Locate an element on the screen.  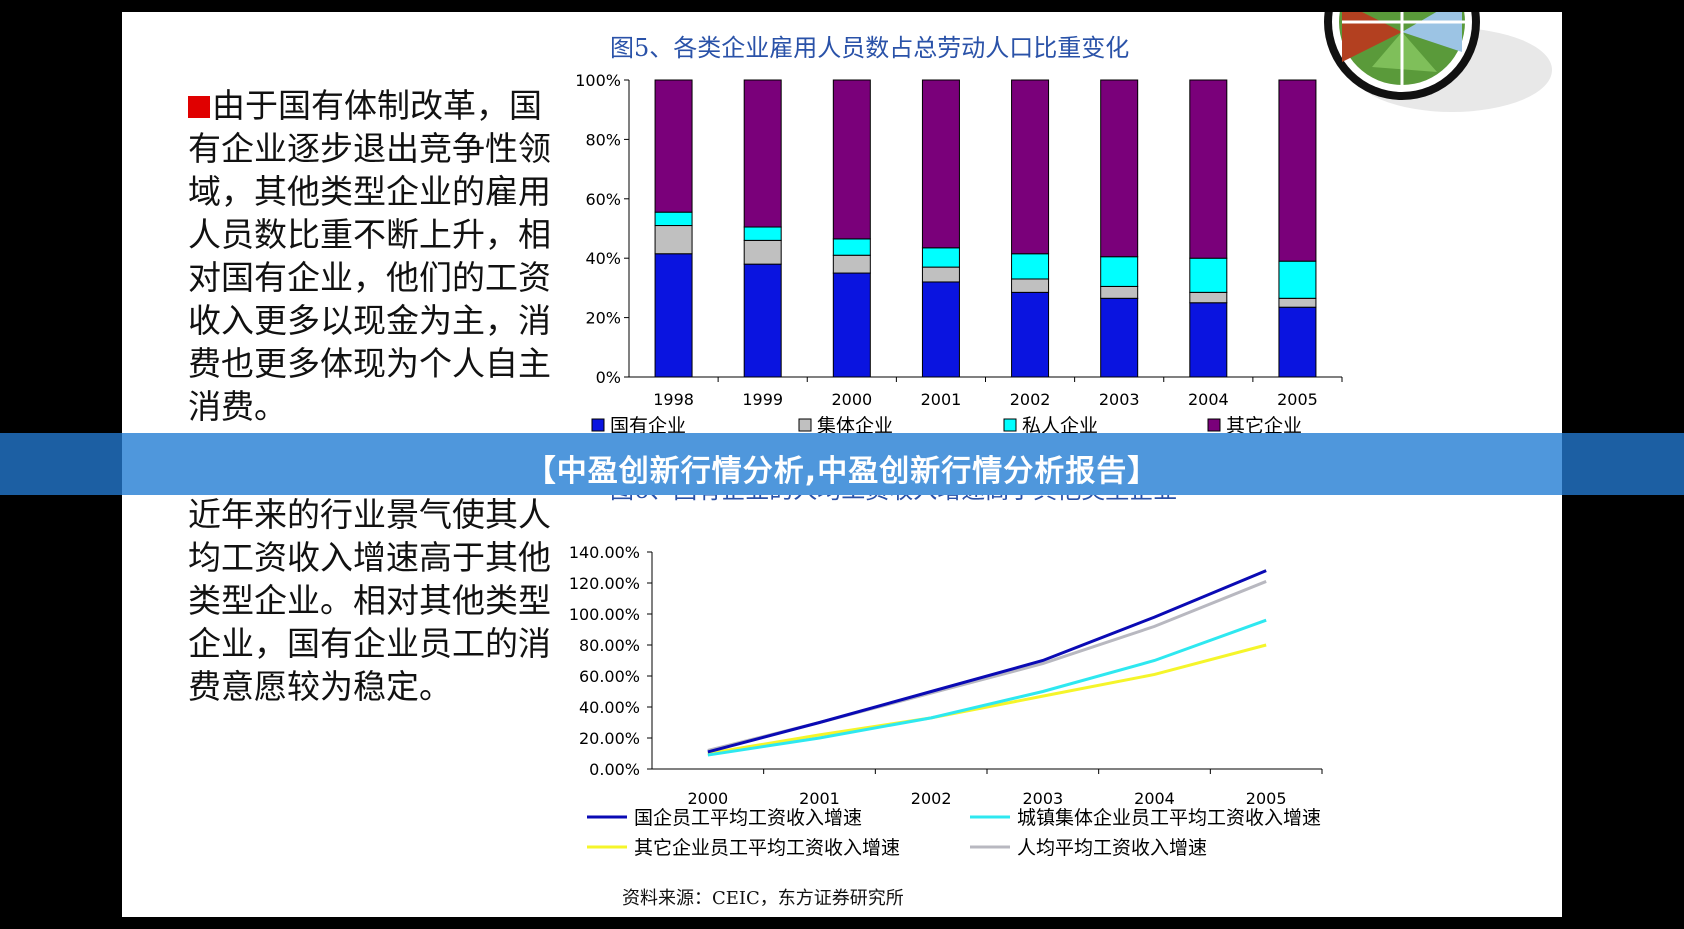
corner-logo-image is located at coordinates (1438, 62).